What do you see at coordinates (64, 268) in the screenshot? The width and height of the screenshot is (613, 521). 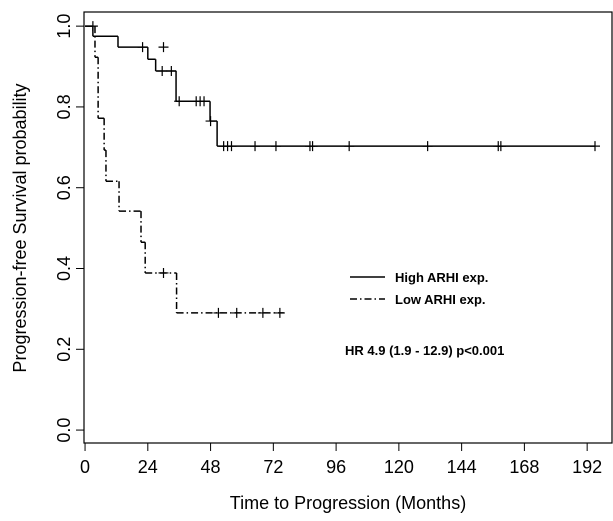 I see `y-tick-label: 0.4` at bounding box center [64, 268].